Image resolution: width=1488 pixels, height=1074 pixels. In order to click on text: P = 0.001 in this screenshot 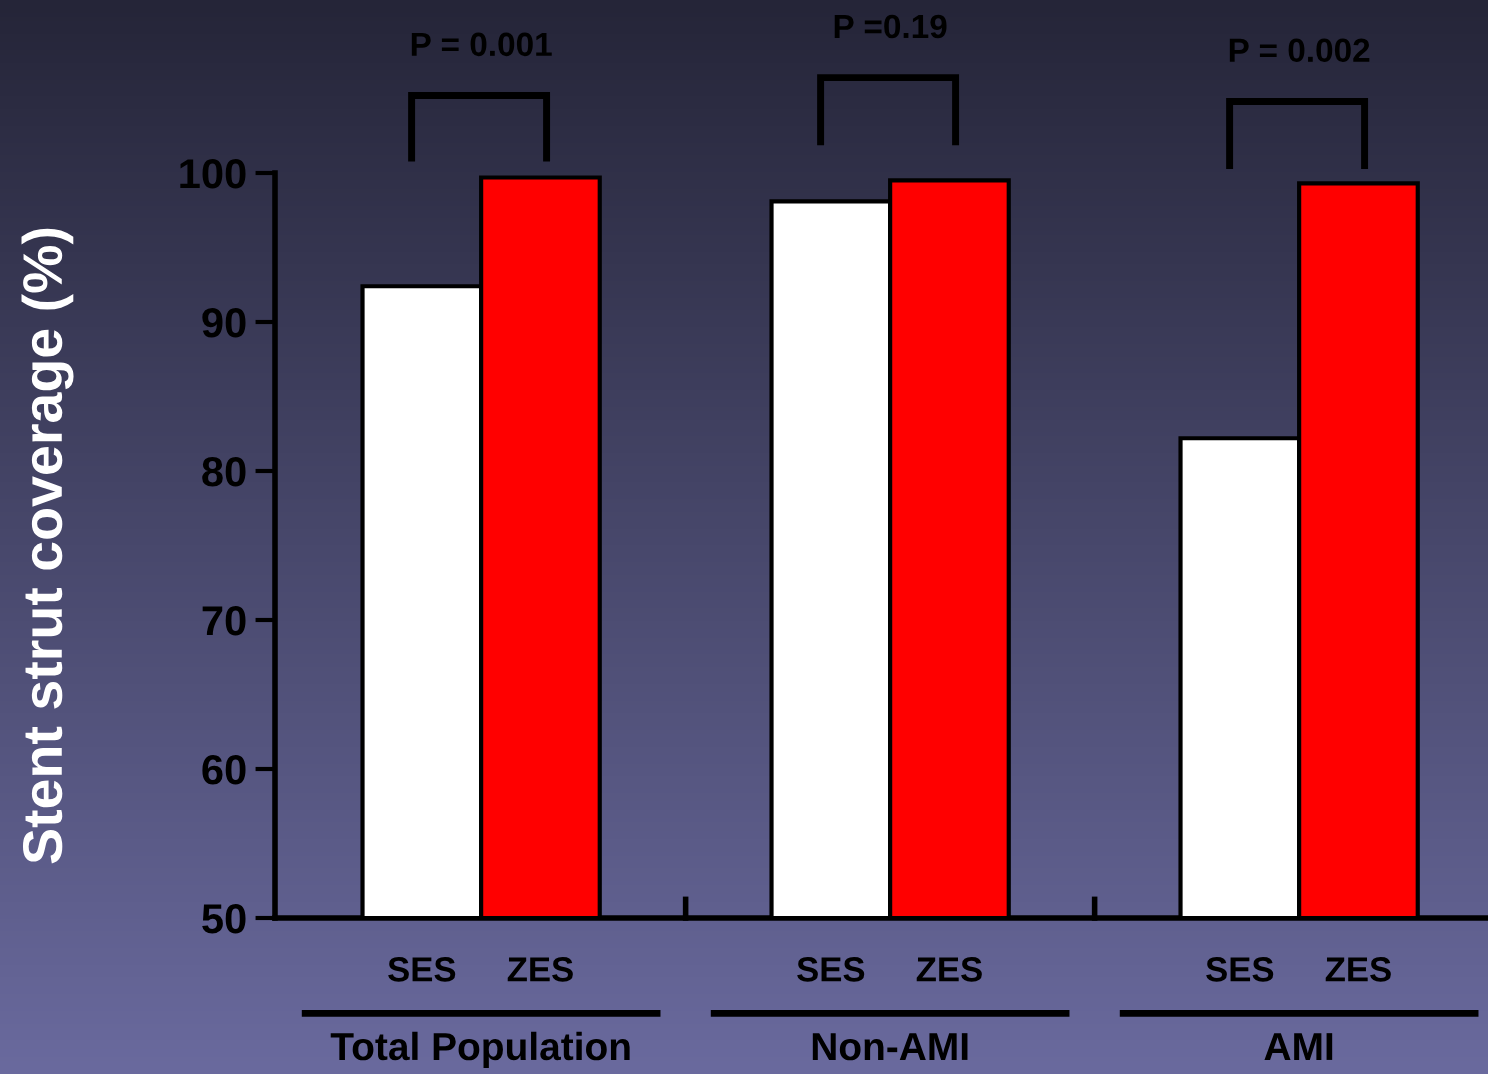, I will do `click(481, 44)`.